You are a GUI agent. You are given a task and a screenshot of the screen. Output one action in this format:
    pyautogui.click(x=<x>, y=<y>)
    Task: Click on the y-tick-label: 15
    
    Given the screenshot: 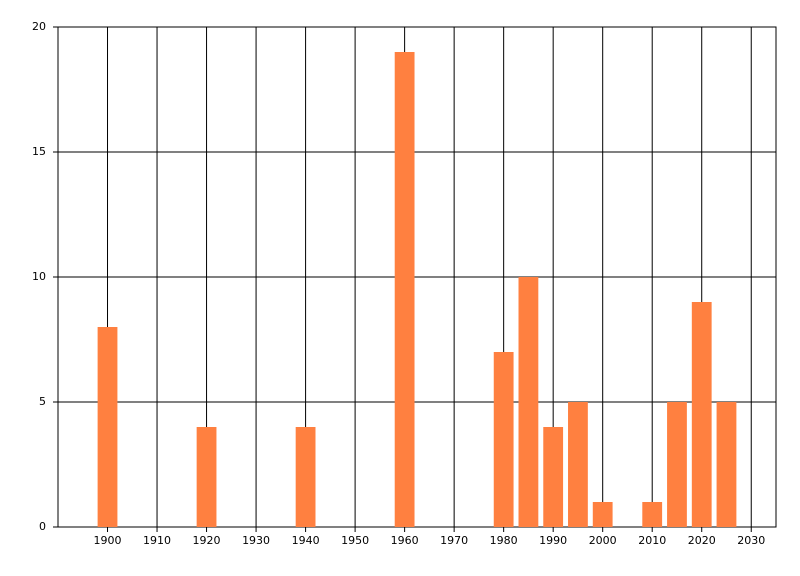 What is the action you would take?
    pyautogui.click(x=39, y=151)
    